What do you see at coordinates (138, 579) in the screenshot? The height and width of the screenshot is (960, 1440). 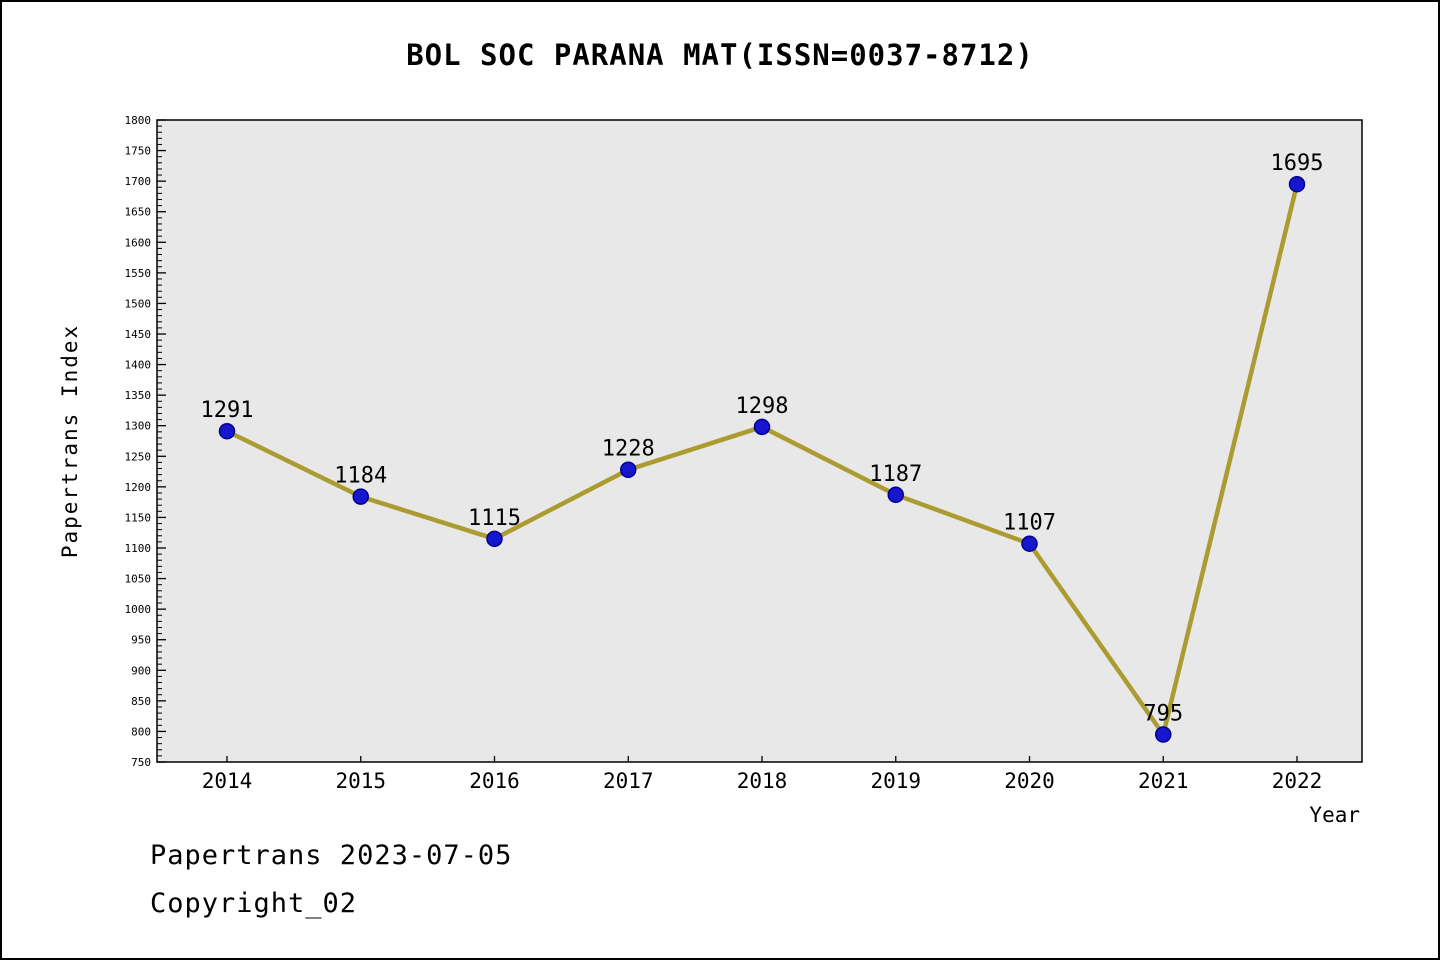 I see `y-tick-label: 1050` at bounding box center [138, 579].